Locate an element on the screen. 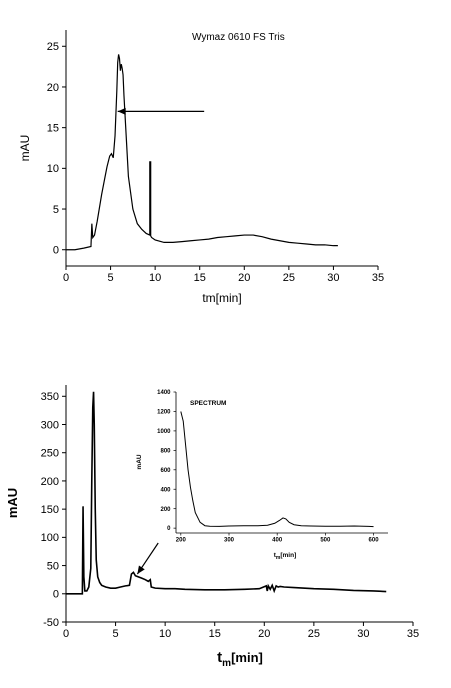  chart-2-arrow is located at coordinates (147, 558).